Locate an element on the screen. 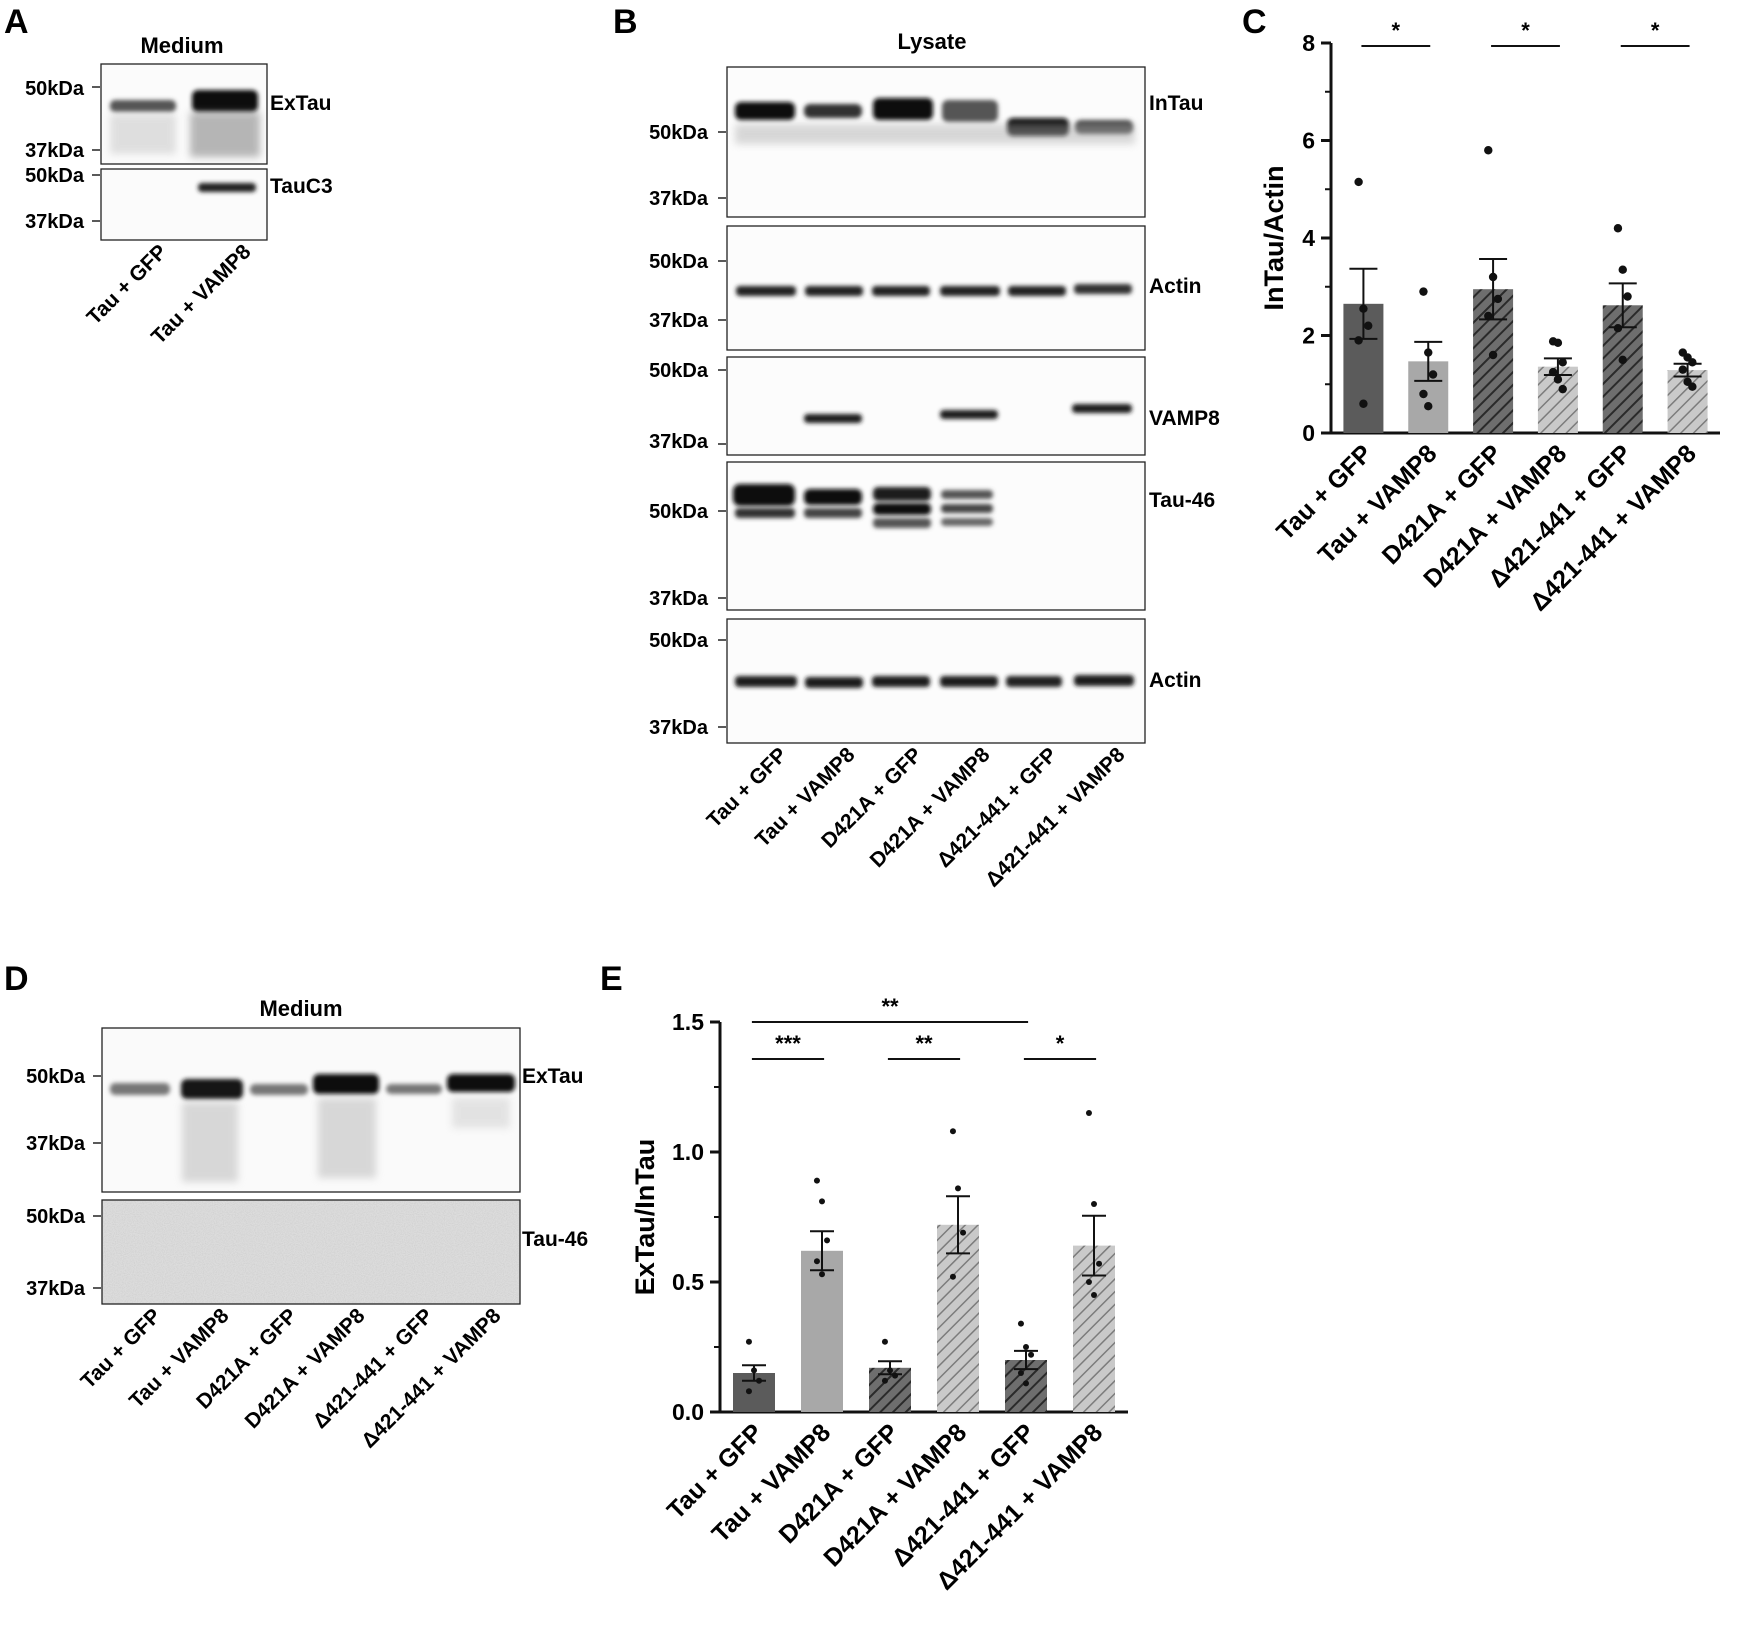 The image size is (1741, 1644). blot-label-d-extau: ExTau is located at coordinates (552, 1076).